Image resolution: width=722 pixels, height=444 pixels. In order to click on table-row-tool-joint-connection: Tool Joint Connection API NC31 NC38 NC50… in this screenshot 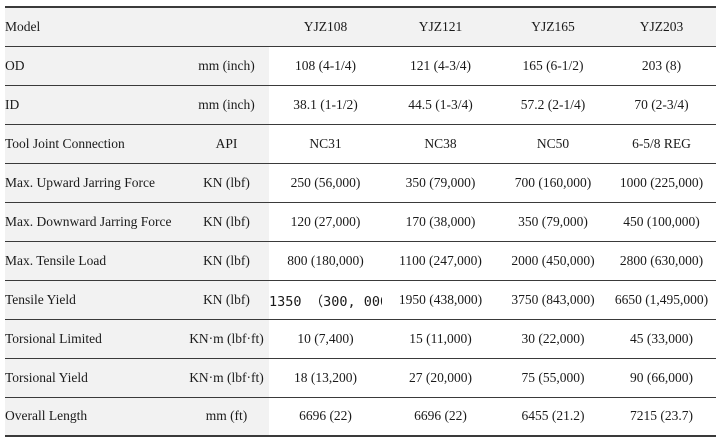, I will do `click(360, 144)`.